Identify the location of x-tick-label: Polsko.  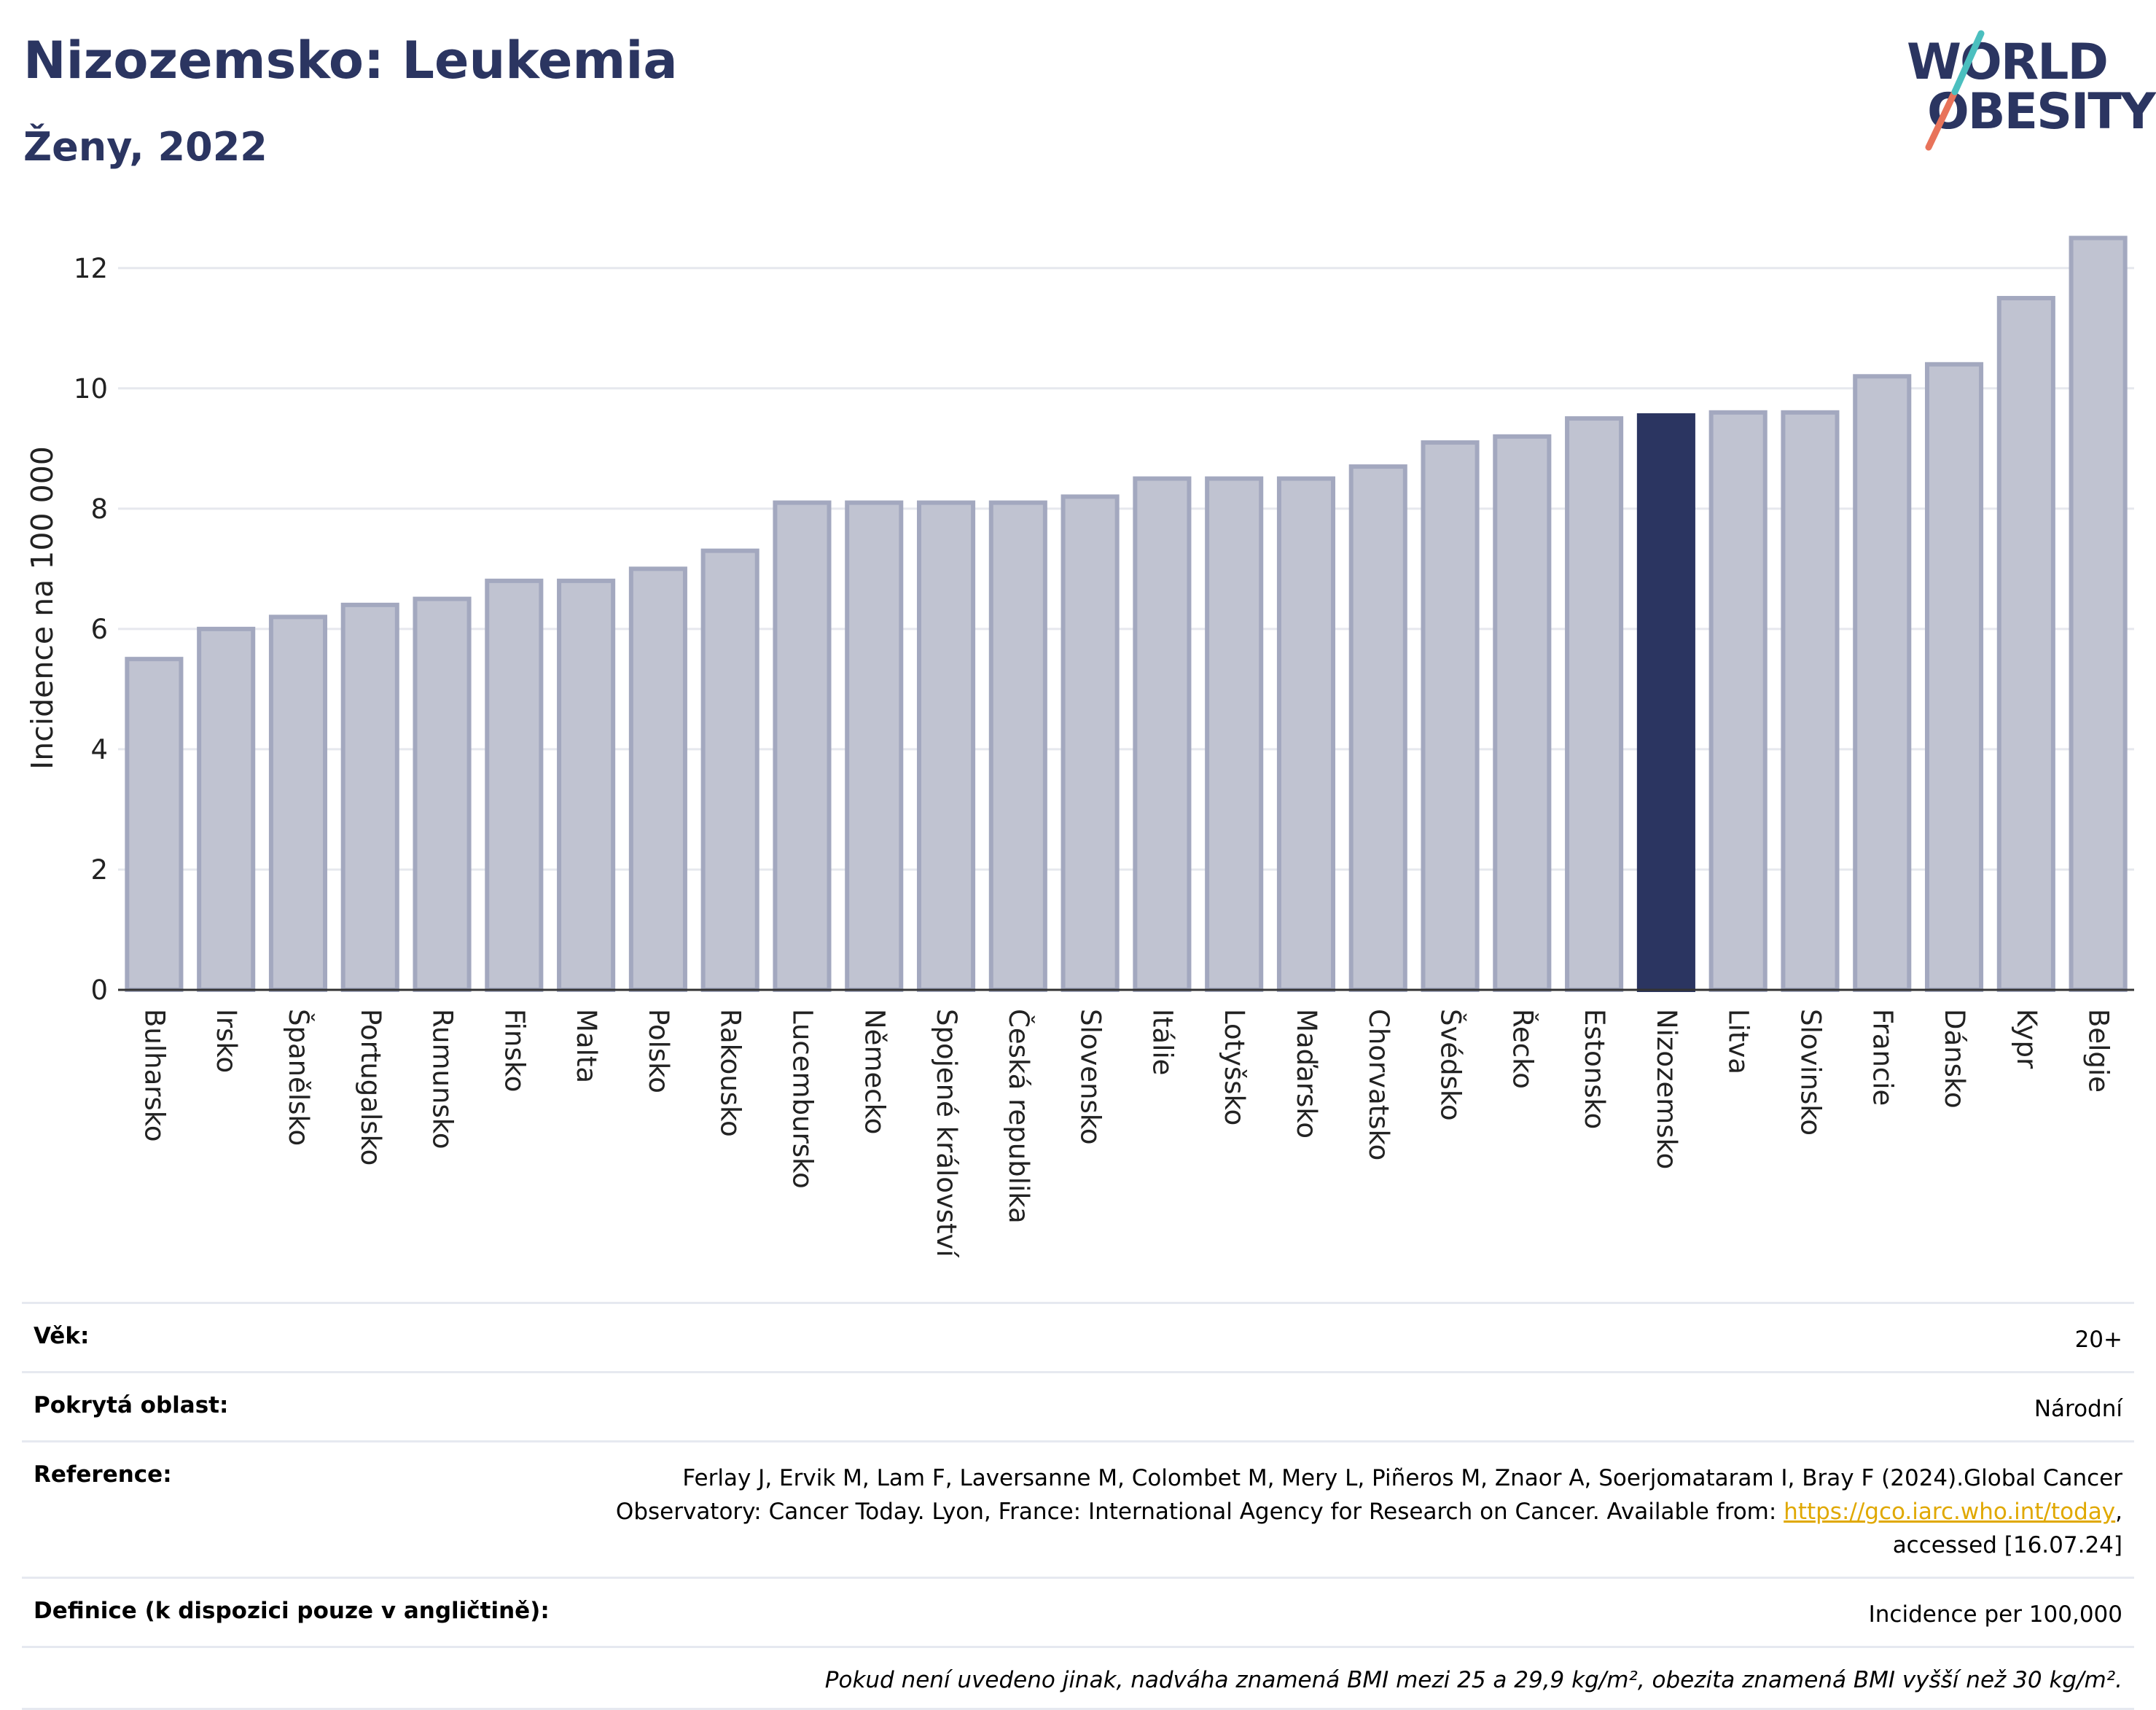
(659, 1051).